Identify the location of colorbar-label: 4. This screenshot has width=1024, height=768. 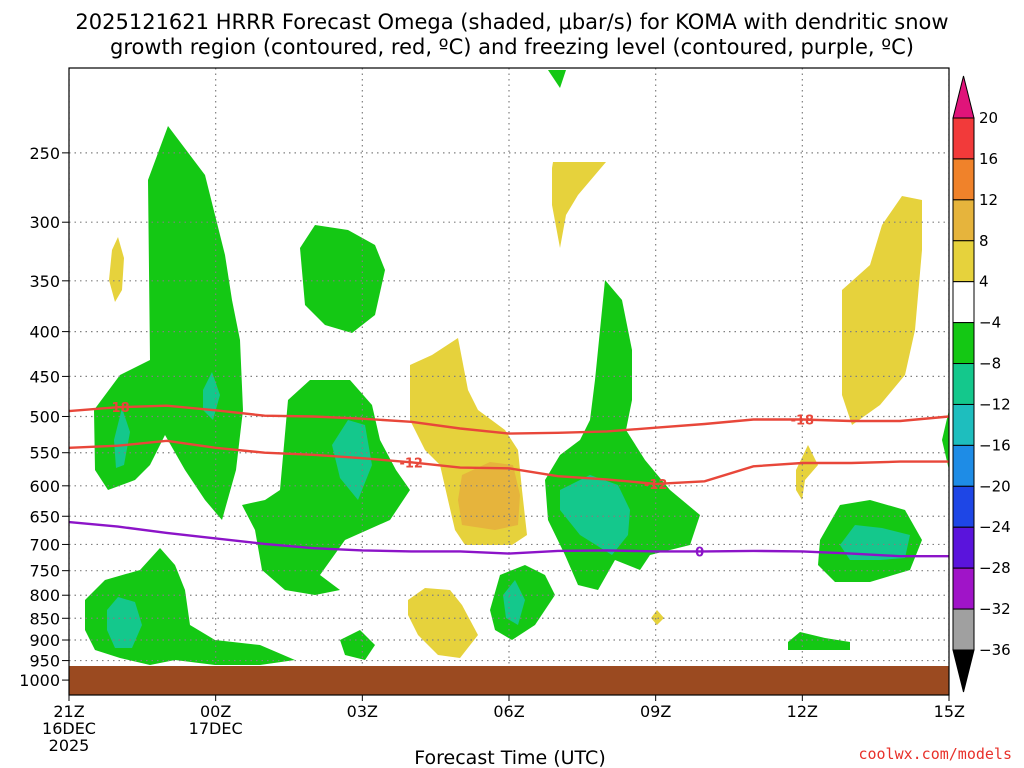
(984, 282).